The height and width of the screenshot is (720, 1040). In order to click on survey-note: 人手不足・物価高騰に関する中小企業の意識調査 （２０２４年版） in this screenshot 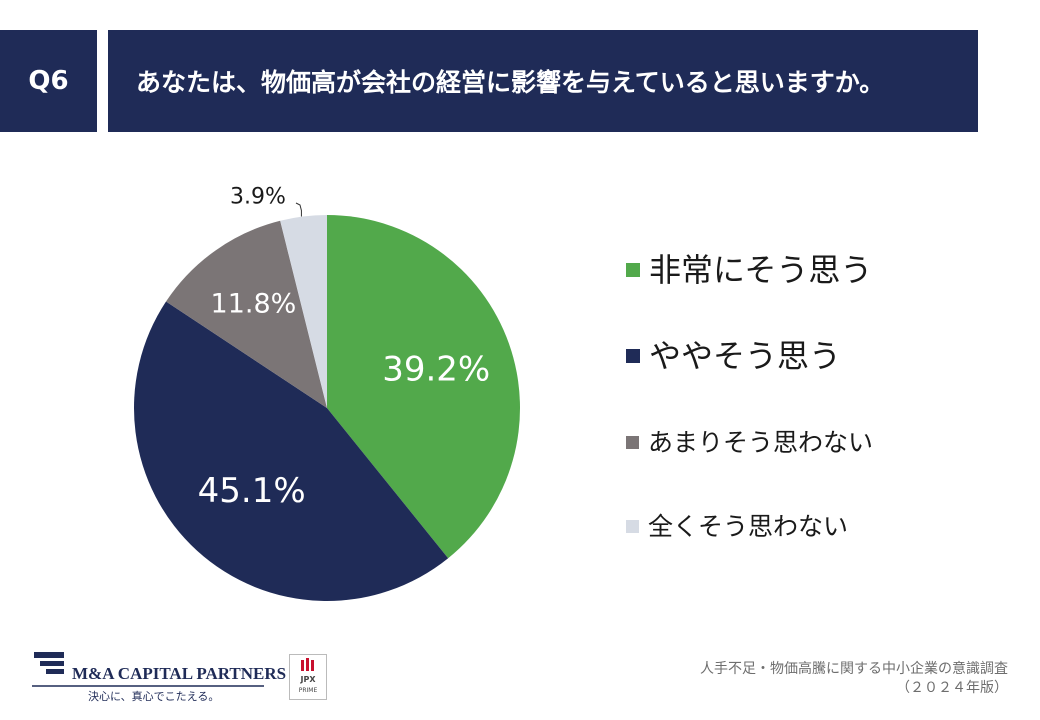, I will do `click(854, 679)`.